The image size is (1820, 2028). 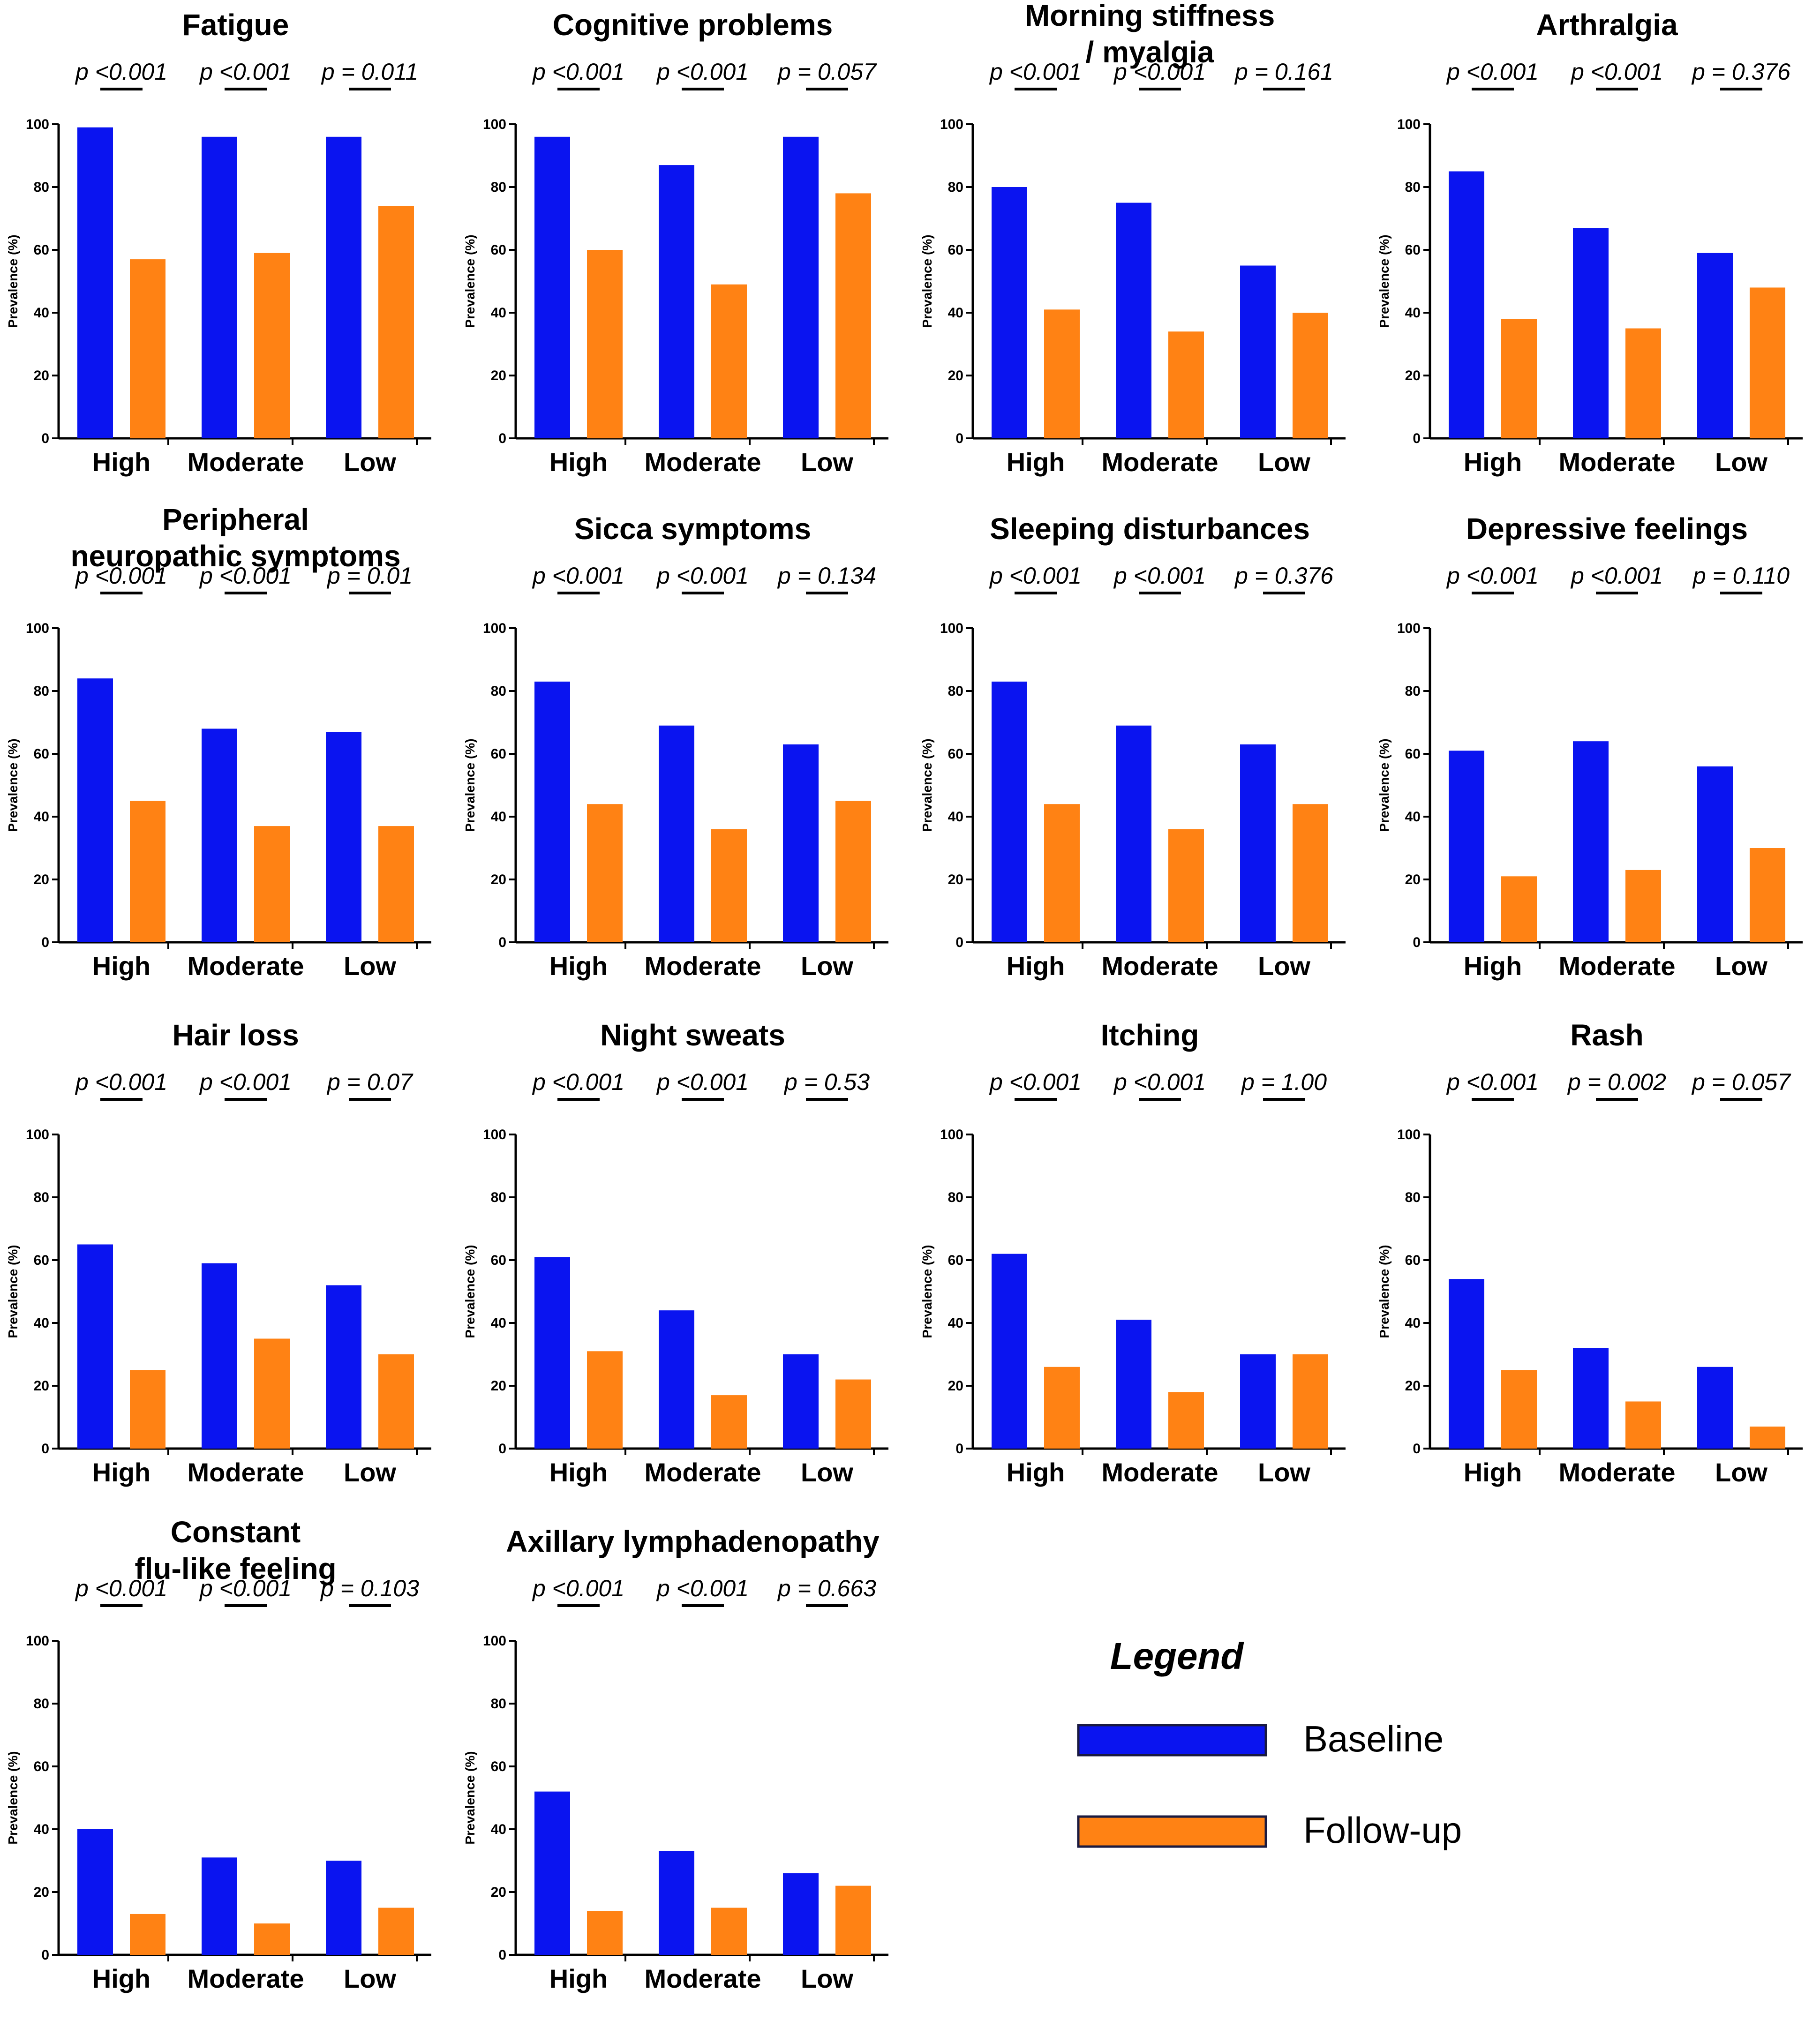 What do you see at coordinates (1150, 529) in the screenshot?
I see `chart-title-line: Sleeping disturbances` at bounding box center [1150, 529].